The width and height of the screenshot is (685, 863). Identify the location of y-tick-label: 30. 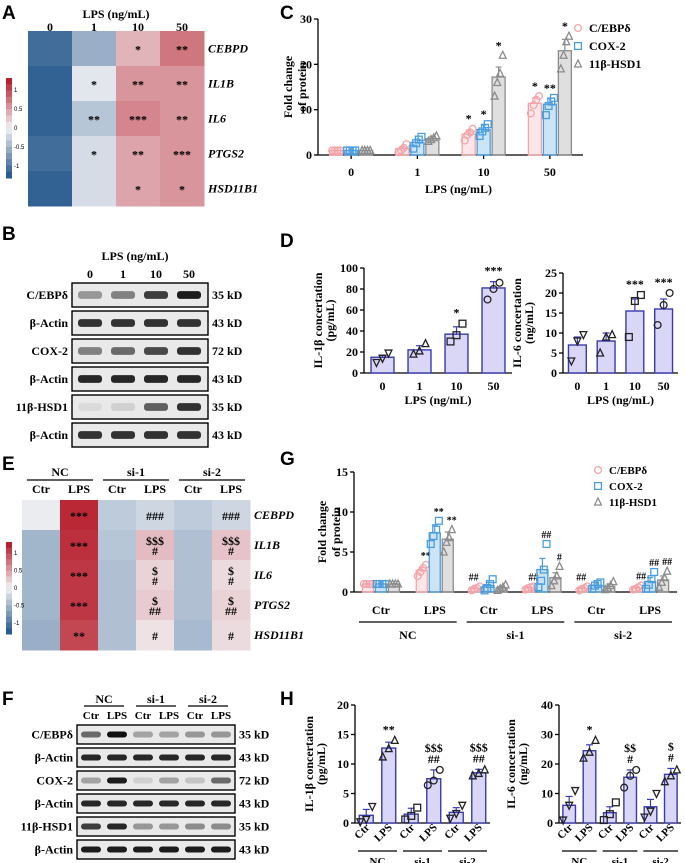
(306, 19).